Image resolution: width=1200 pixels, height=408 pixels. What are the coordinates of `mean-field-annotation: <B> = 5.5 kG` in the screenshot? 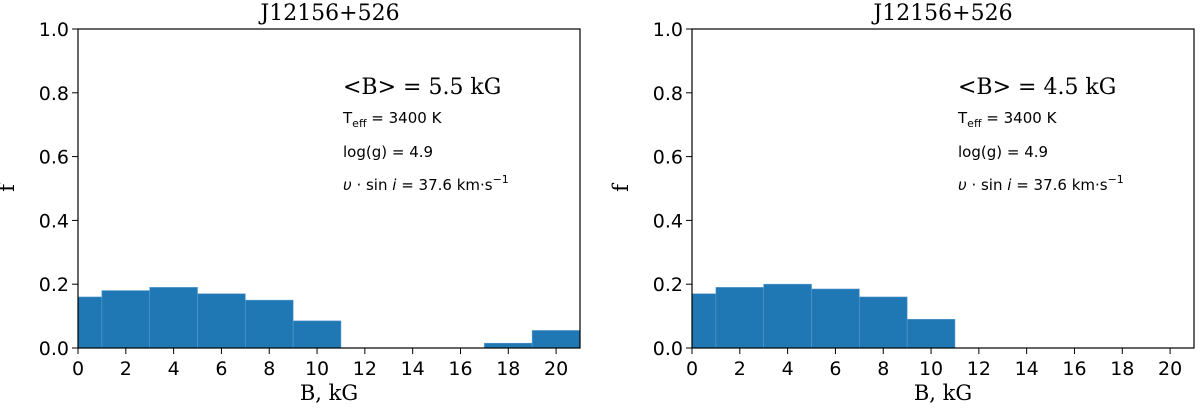 It's located at (422, 87).